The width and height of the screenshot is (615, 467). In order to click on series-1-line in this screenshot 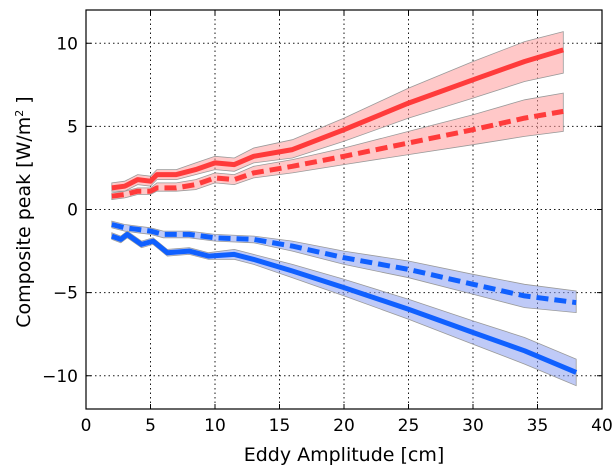, I will do `click(337, 153)`.